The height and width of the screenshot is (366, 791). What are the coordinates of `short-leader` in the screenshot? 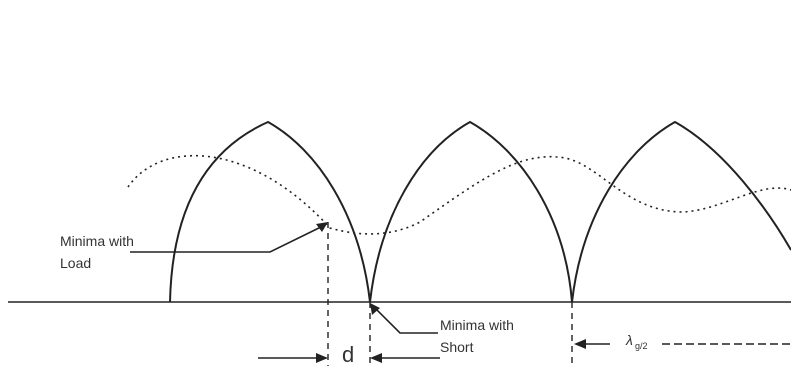 It's located at (404, 318).